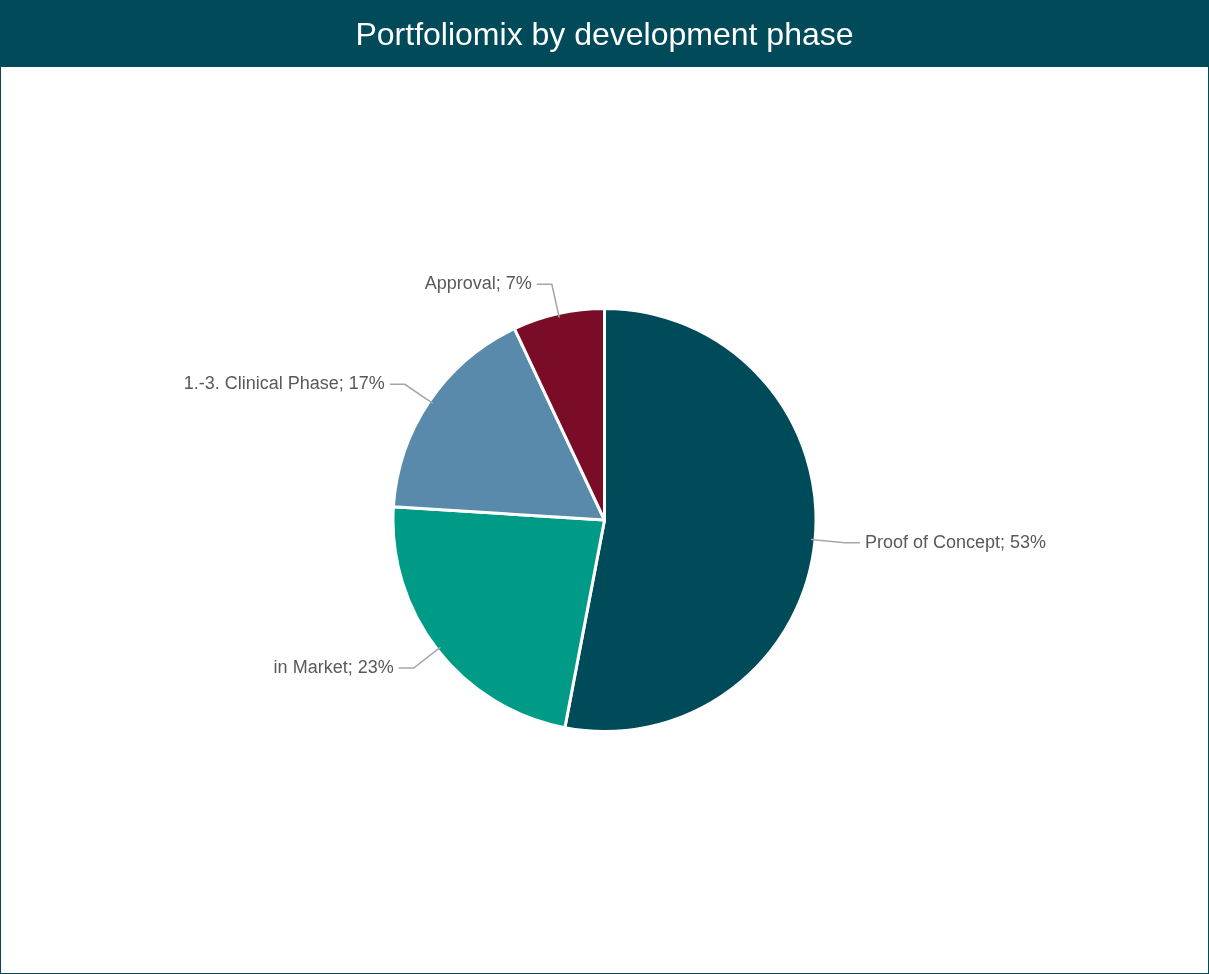  What do you see at coordinates (478, 283) in the screenshot?
I see `slice-label: Approval; 7%` at bounding box center [478, 283].